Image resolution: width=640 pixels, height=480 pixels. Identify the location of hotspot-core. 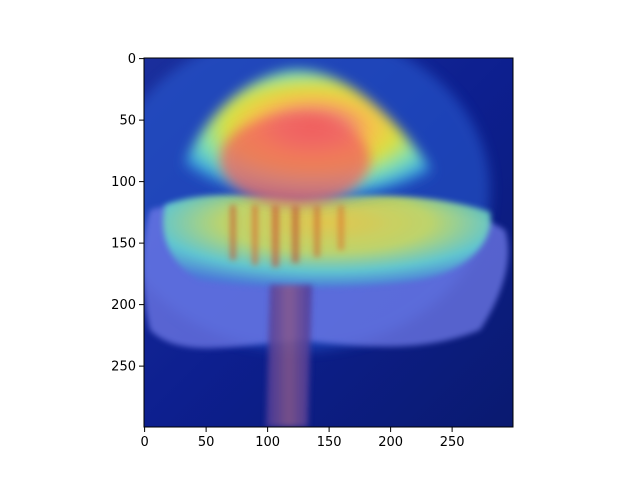
(295, 160).